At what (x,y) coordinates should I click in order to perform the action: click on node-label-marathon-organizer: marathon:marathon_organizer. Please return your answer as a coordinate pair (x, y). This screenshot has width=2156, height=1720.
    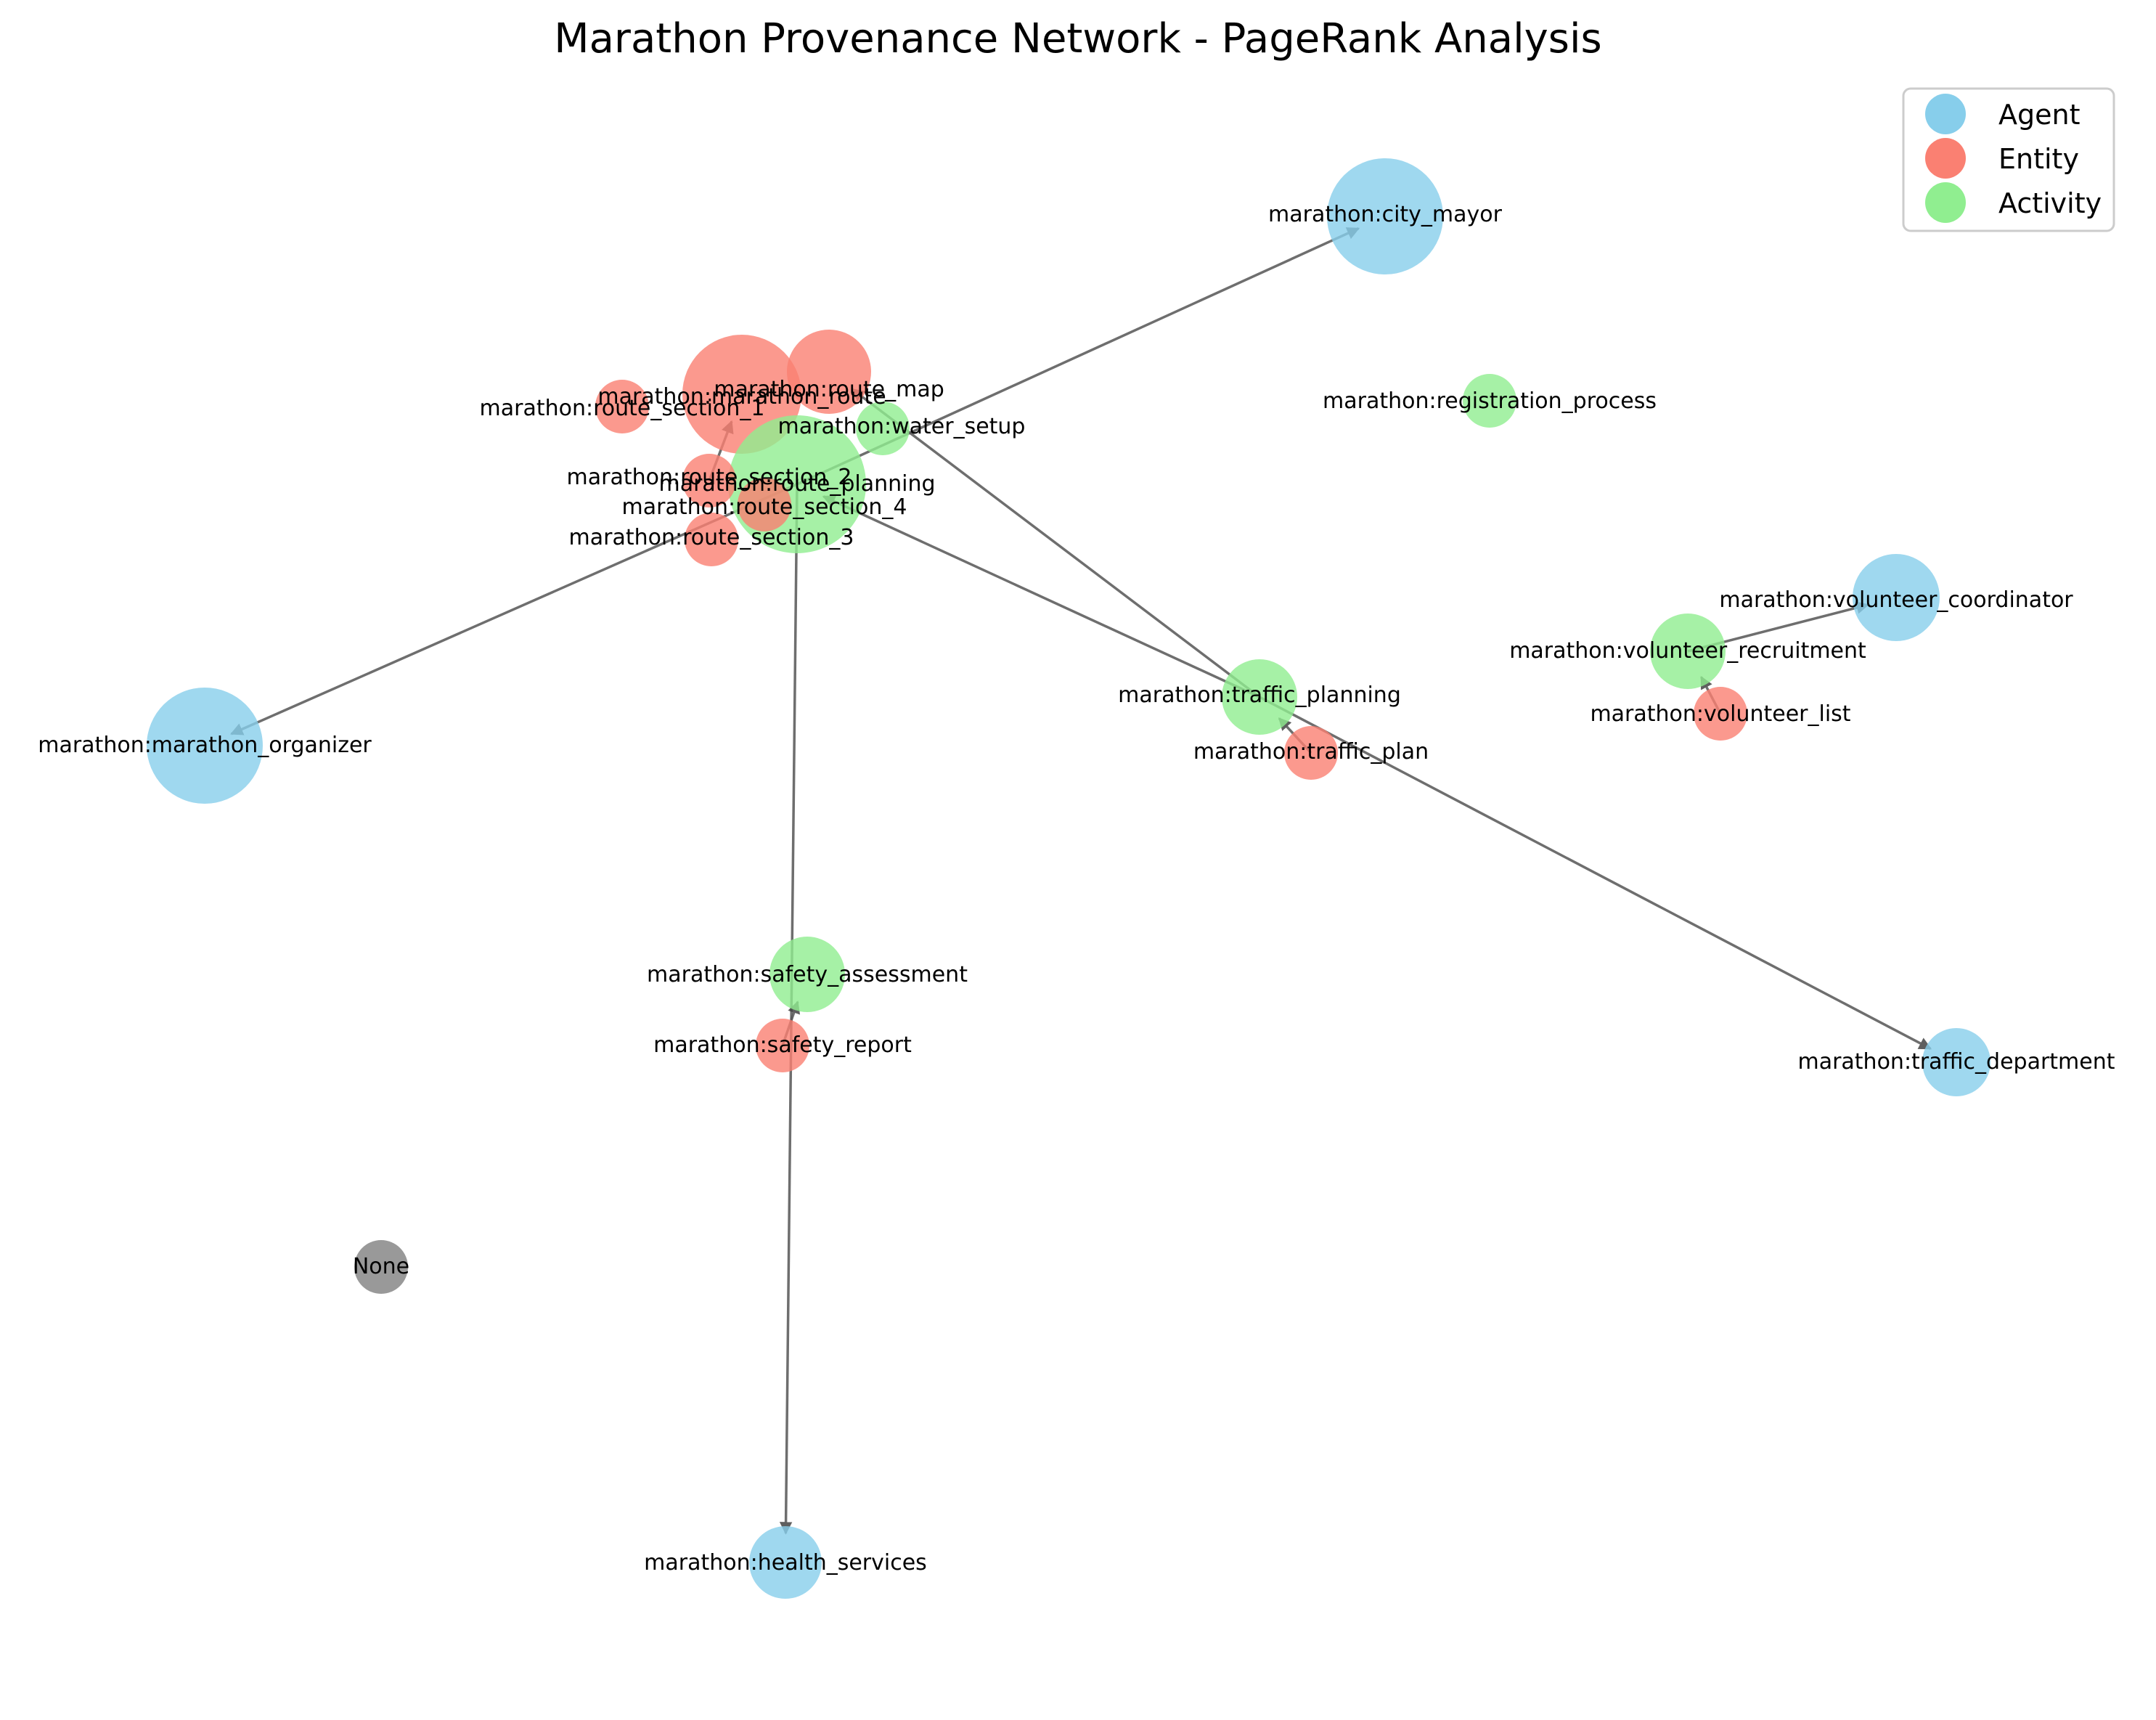
    Looking at the image, I should click on (205, 745).